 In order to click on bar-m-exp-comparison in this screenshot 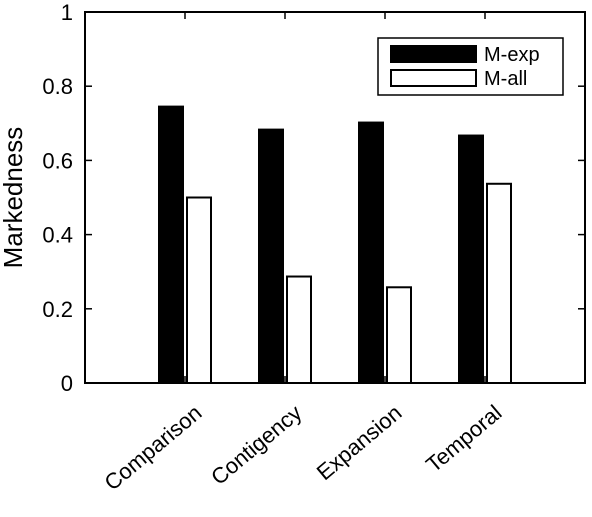, I will do `click(171, 244)`.